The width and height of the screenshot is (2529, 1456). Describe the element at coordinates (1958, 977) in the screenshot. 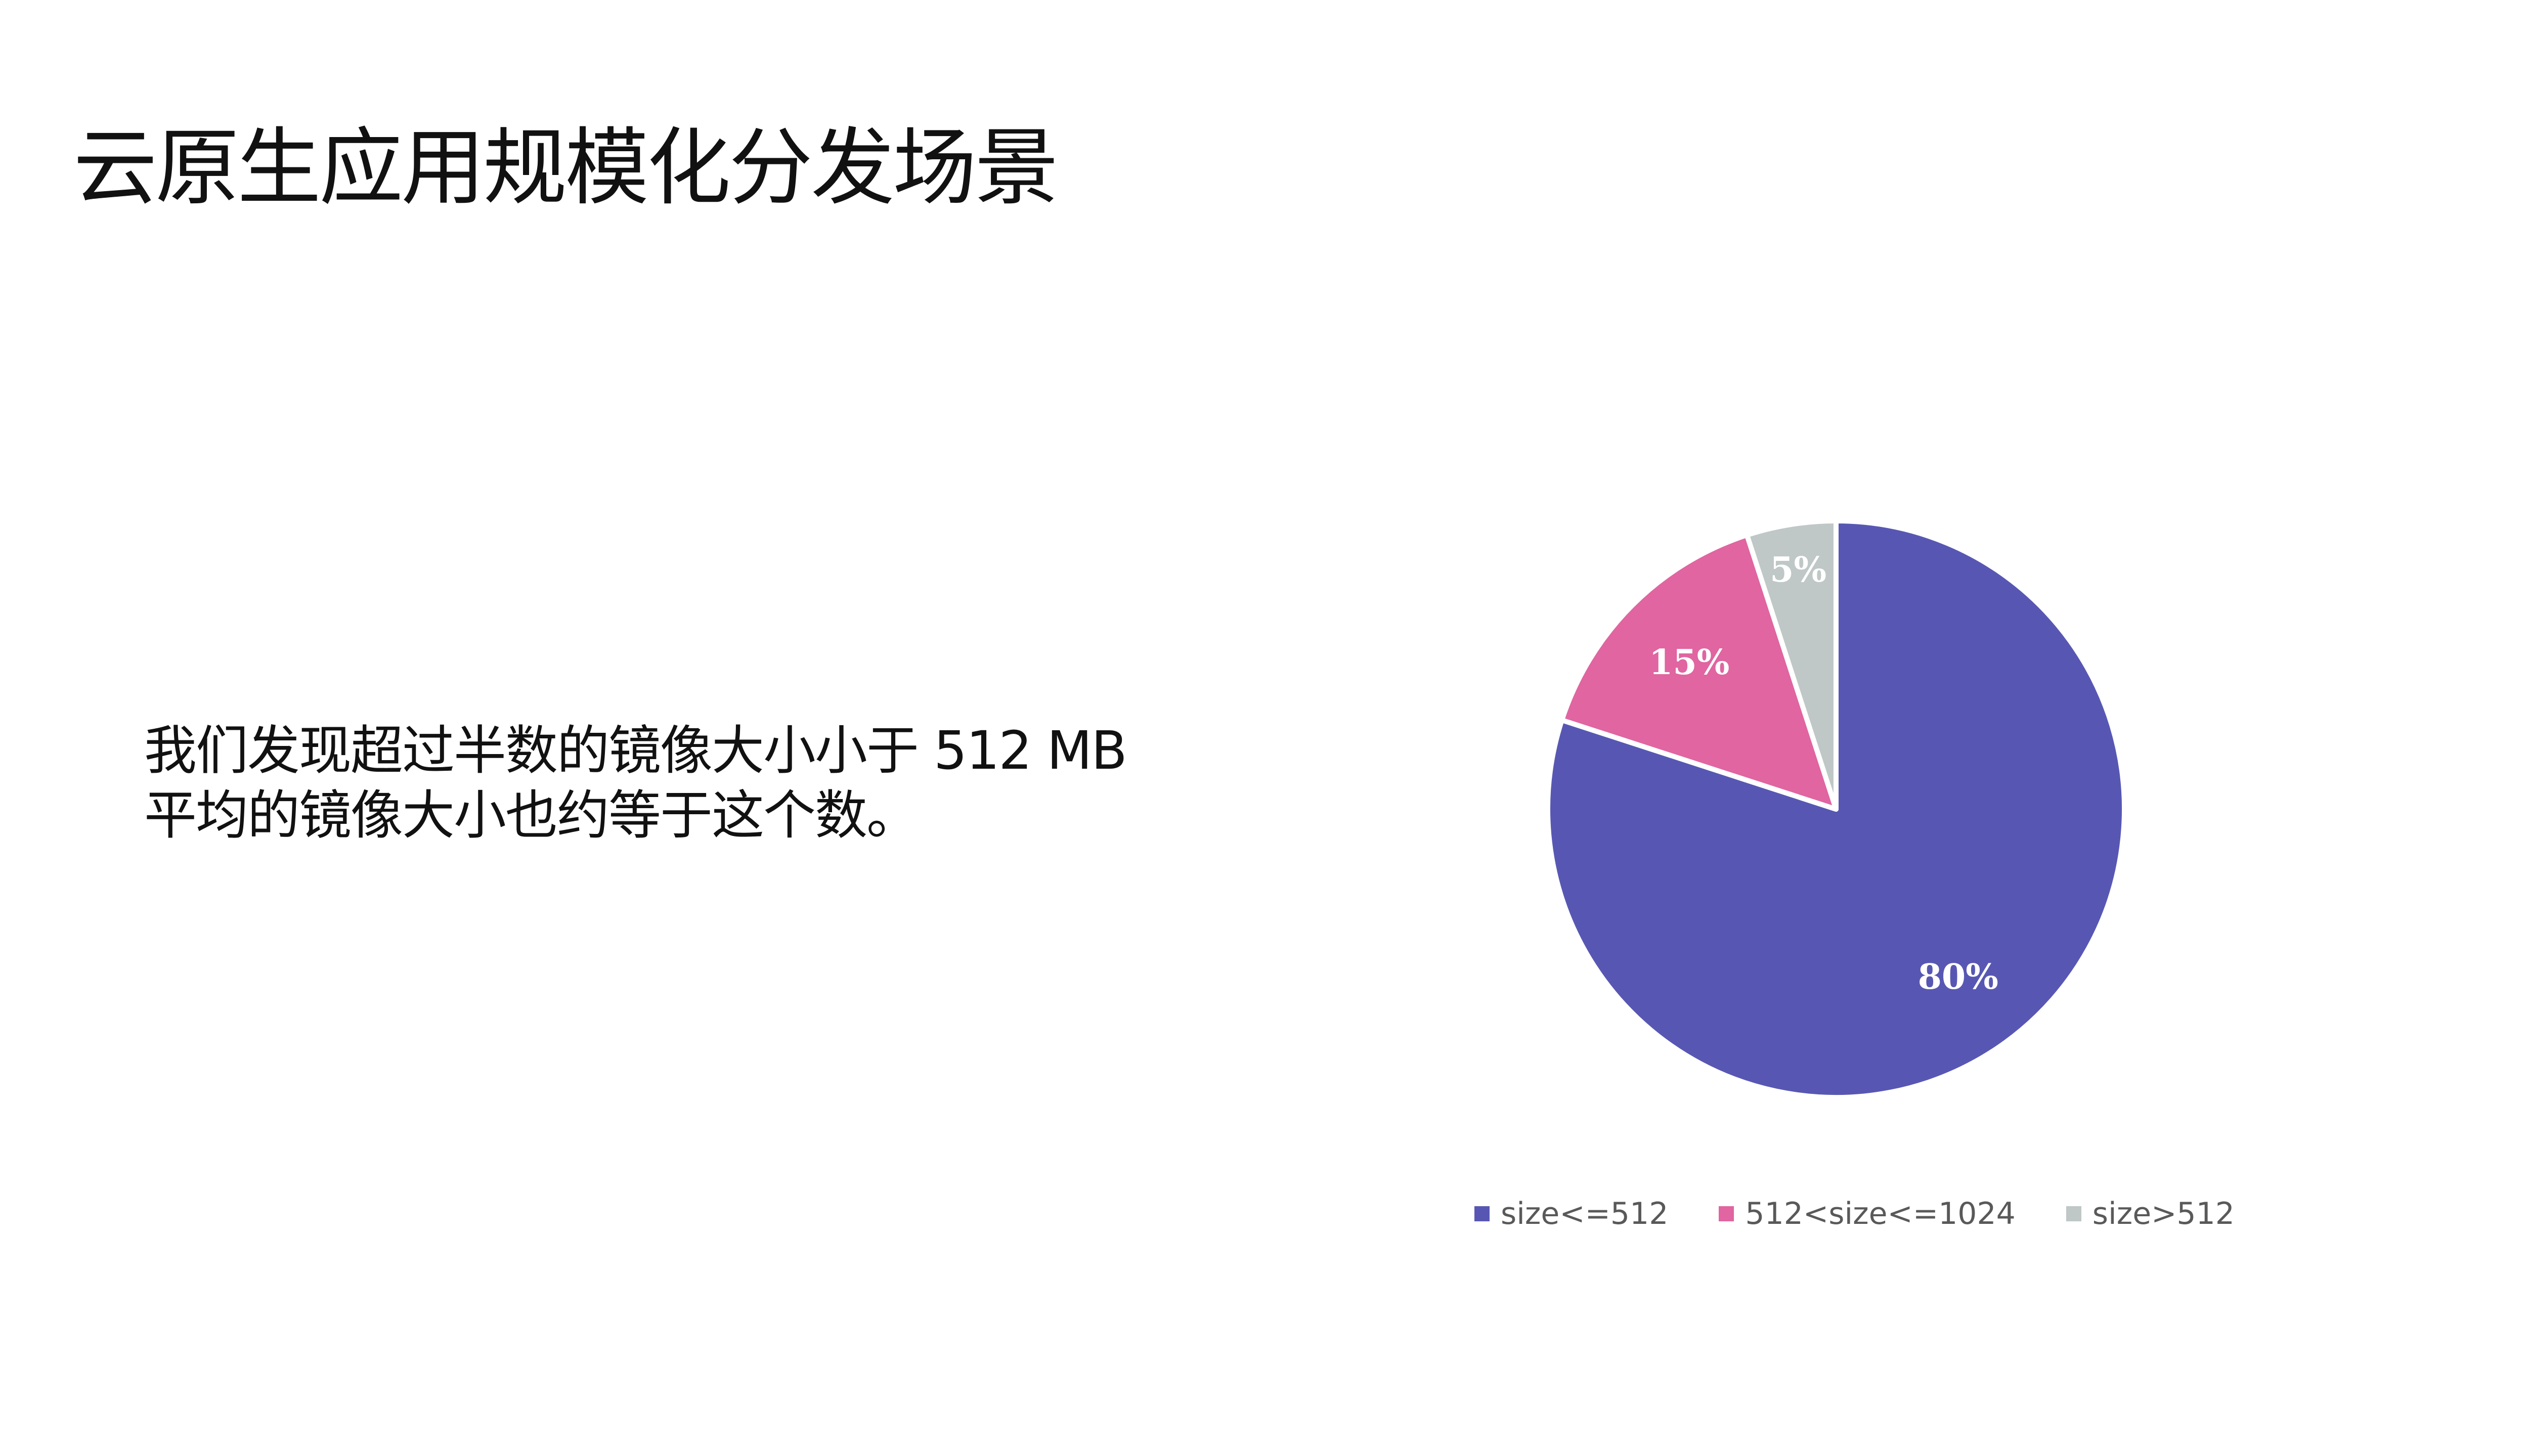

I see `slice-label: 80%` at that location.